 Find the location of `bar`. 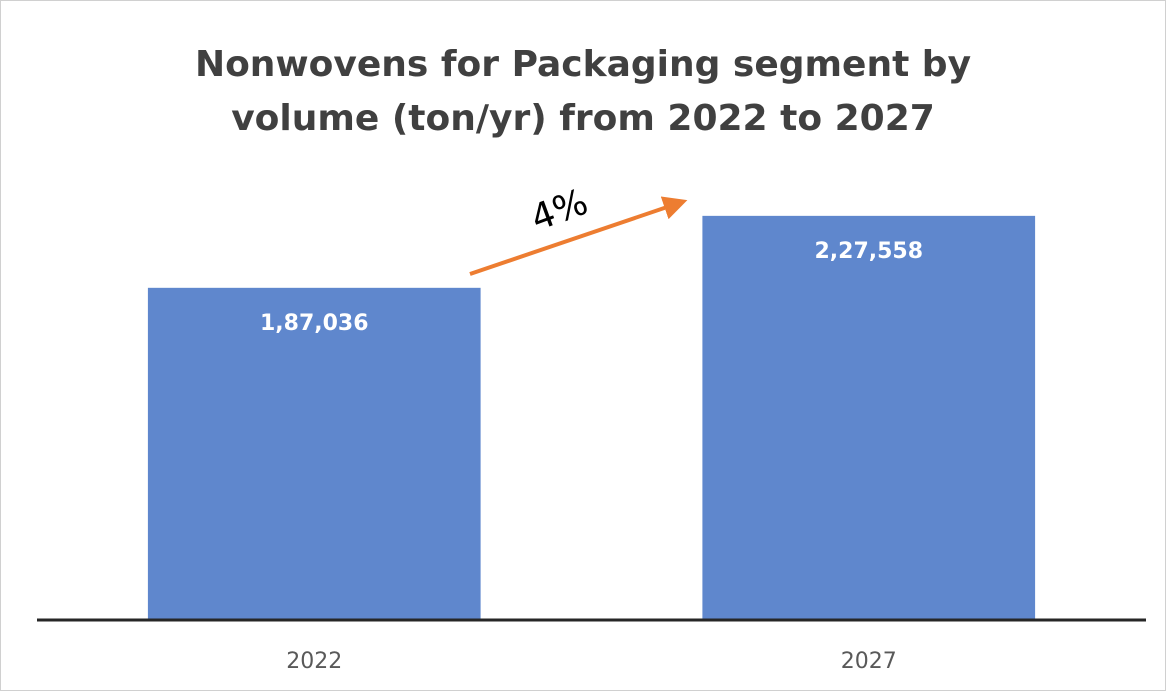

bar is located at coordinates (314, 453).